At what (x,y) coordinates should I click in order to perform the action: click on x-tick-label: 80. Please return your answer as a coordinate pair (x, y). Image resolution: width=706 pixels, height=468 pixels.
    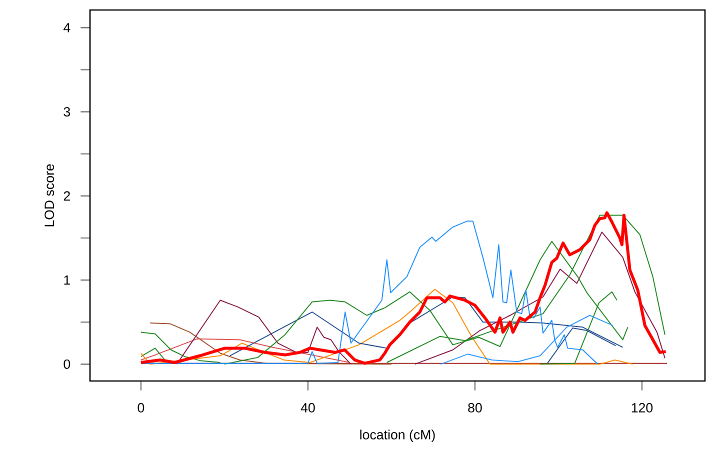
    Looking at the image, I should click on (475, 407).